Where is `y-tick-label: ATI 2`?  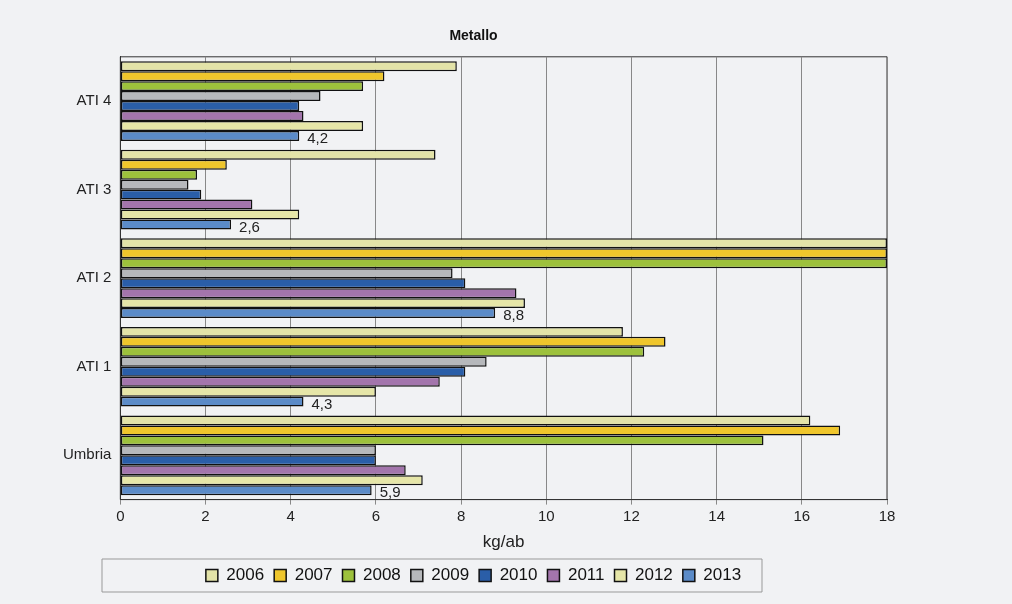 y-tick-label: ATI 2 is located at coordinates (94, 277).